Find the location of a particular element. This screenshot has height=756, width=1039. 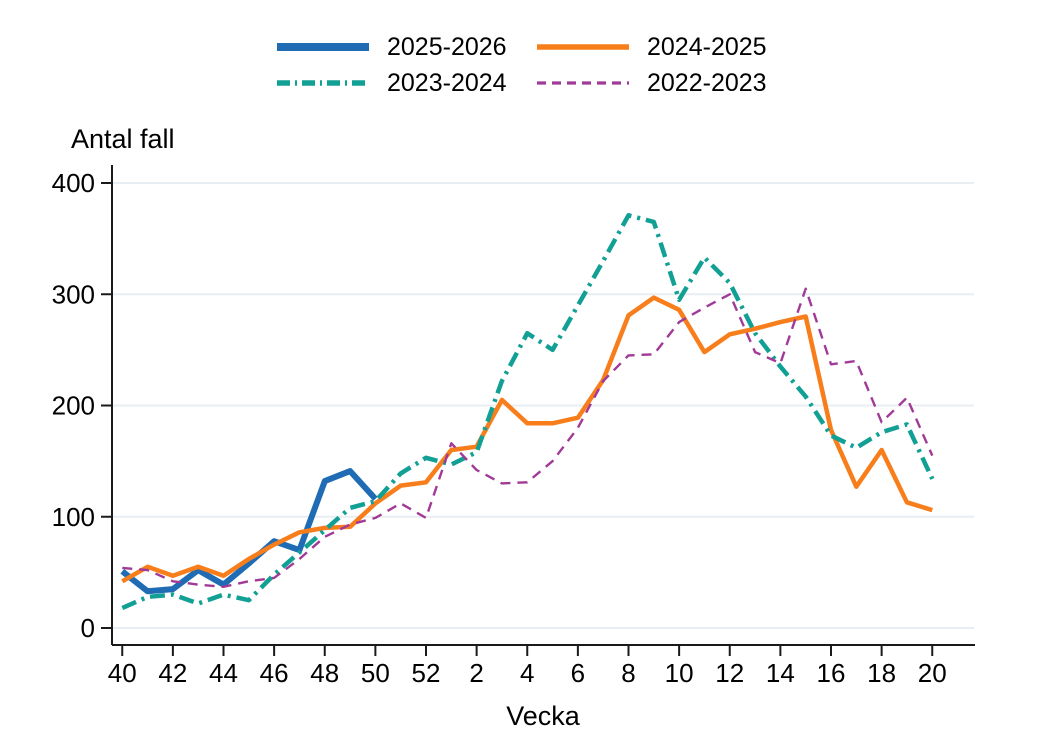

y-tick-label: 200 is located at coordinates (73, 406).